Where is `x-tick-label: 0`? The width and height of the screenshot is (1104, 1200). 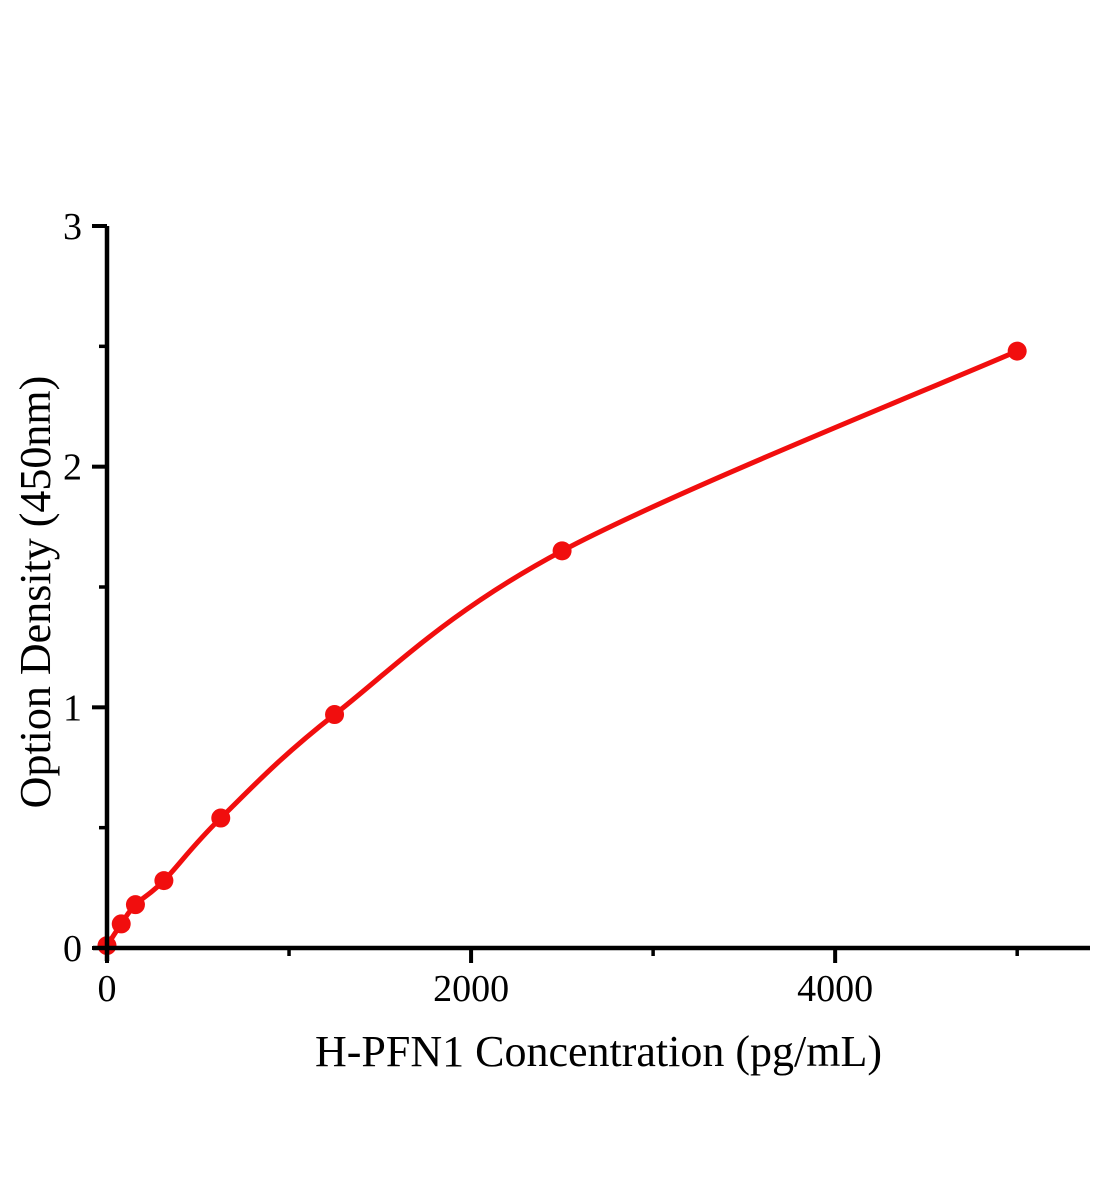
x-tick-label: 0 is located at coordinates (107, 989).